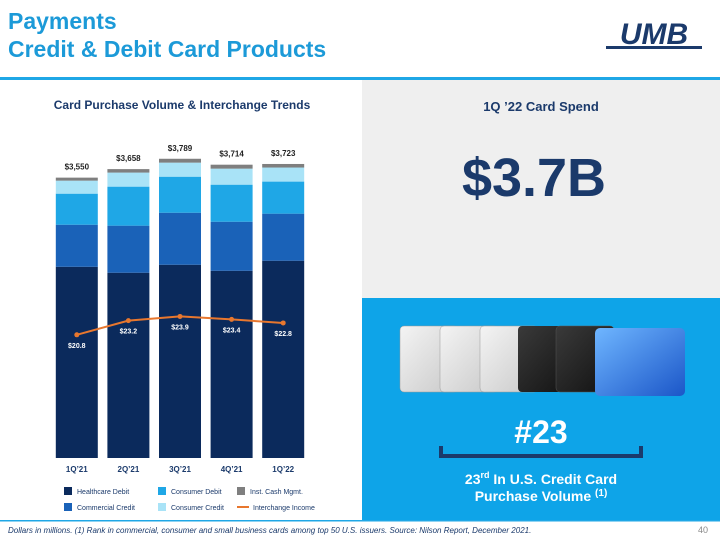 Image resolution: width=720 pixels, height=540 pixels. What do you see at coordinates (534, 178) in the screenshot?
I see `headline: $3.7B` at bounding box center [534, 178].